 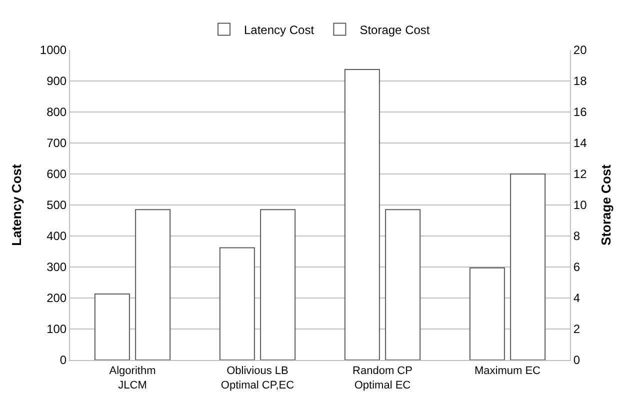 I want to click on y-tick-label: 600, so click(x=56, y=174).